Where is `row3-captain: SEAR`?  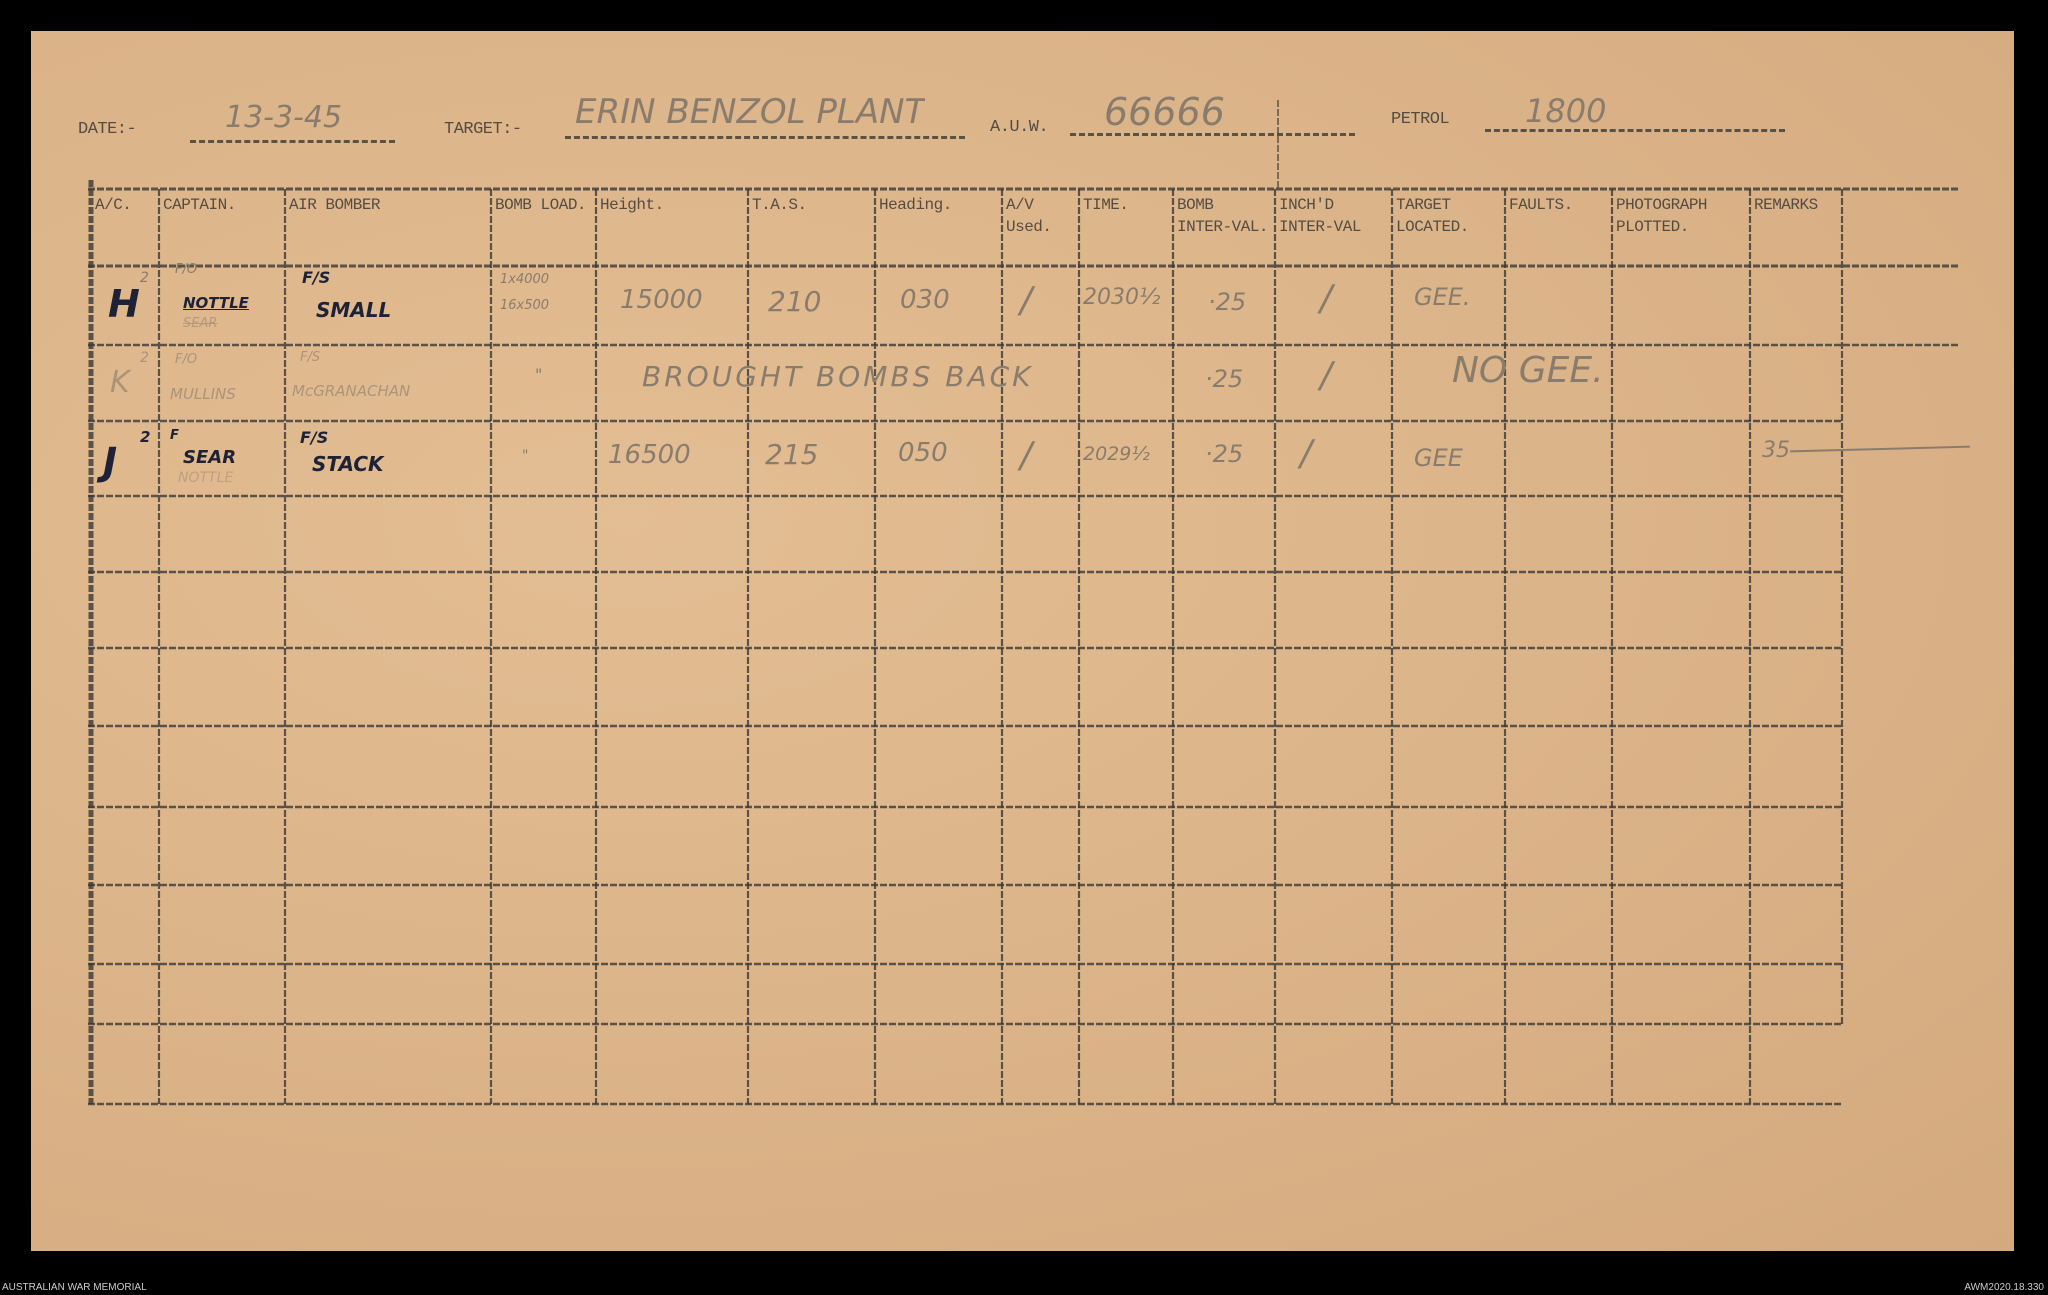 row3-captain: SEAR is located at coordinates (210, 457).